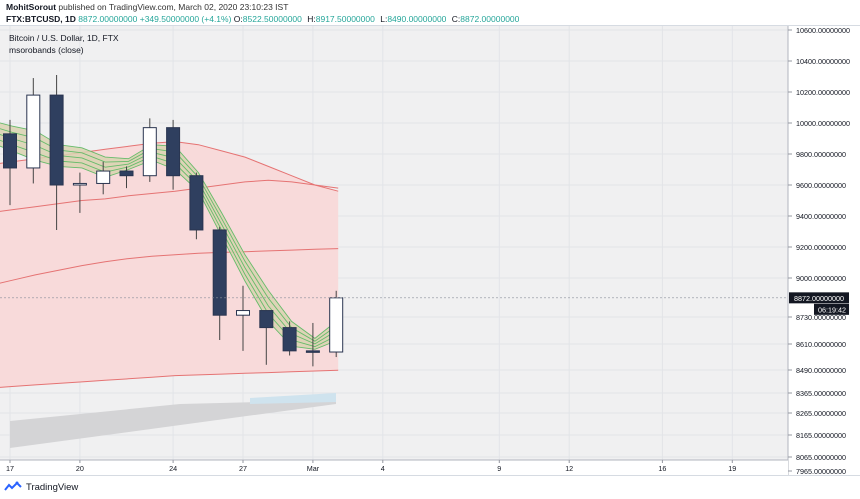  What do you see at coordinates (821, 393) in the screenshot?
I see `price-tick-label: 8365.00000000` at bounding box center [821, 393].